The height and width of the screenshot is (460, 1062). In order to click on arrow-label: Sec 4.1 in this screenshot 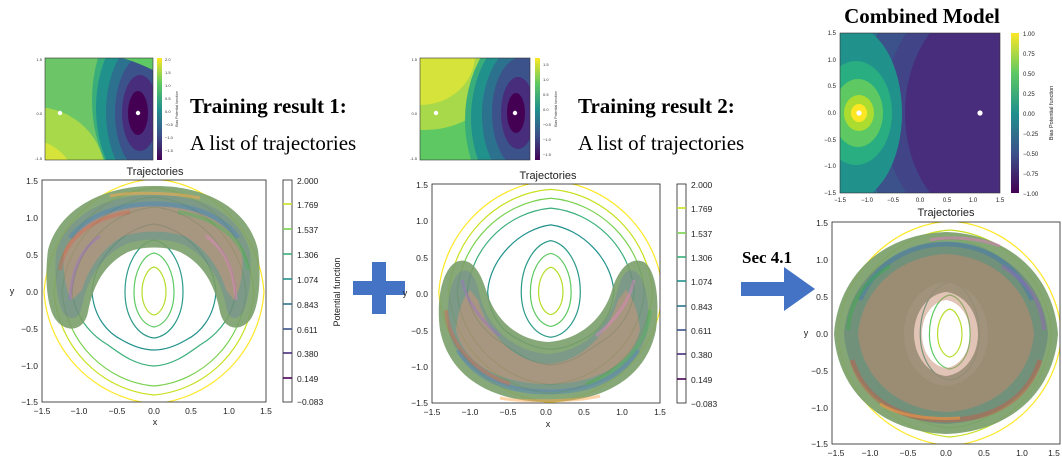, I will do `click(767, 257)`.